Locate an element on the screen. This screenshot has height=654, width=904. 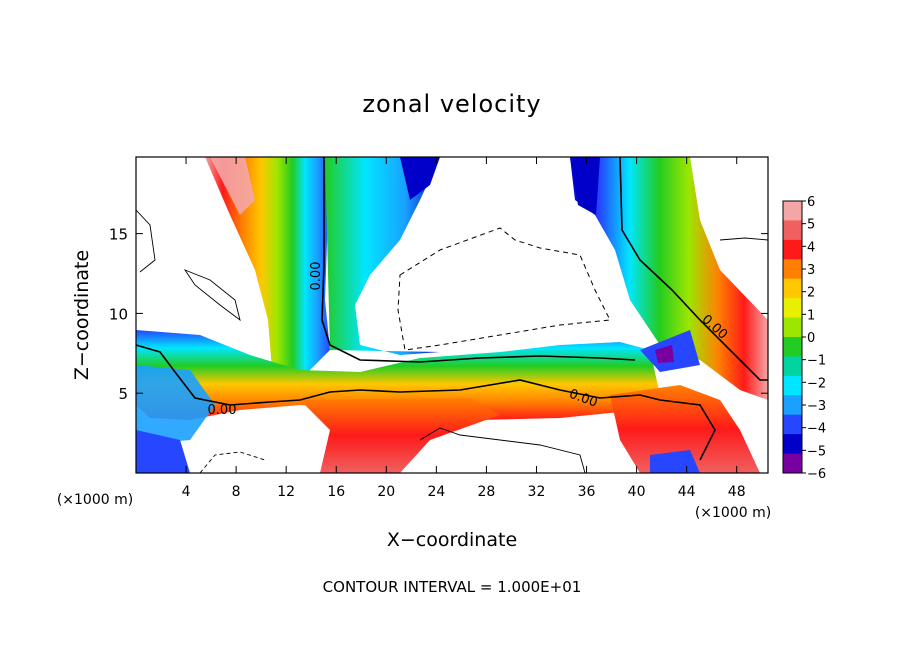
colorbar-tick-label: 0 is located at coordinates (811, 338).